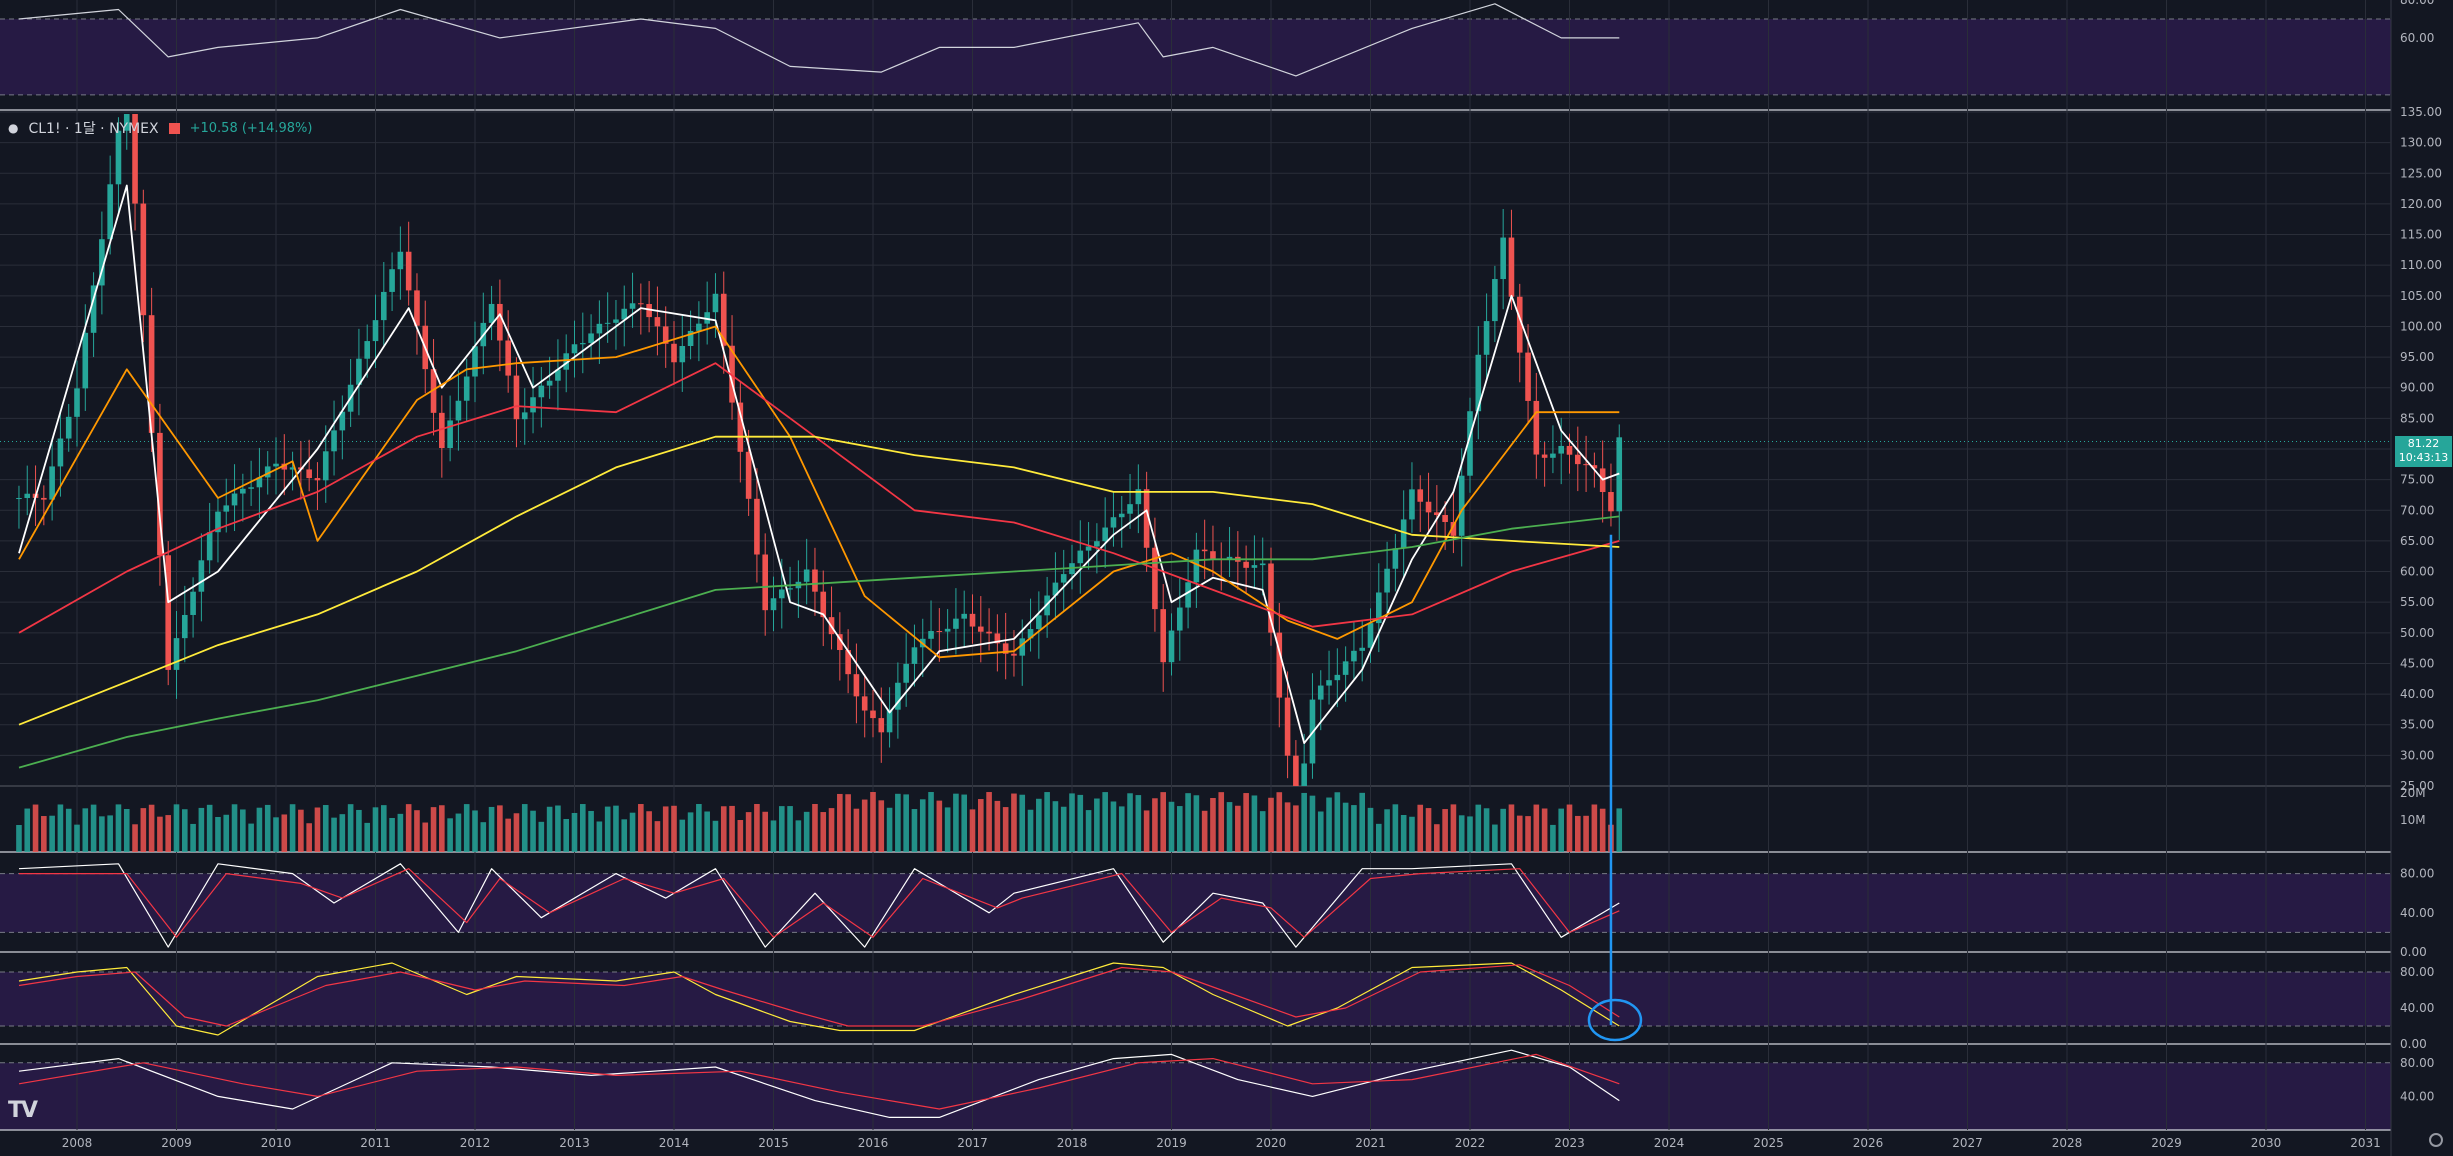 The image size is (2453, 1156). Describe the element at coordinates (23, 1110) in the screenshot. I see `tradingview-logo-icon: TV` at that location.